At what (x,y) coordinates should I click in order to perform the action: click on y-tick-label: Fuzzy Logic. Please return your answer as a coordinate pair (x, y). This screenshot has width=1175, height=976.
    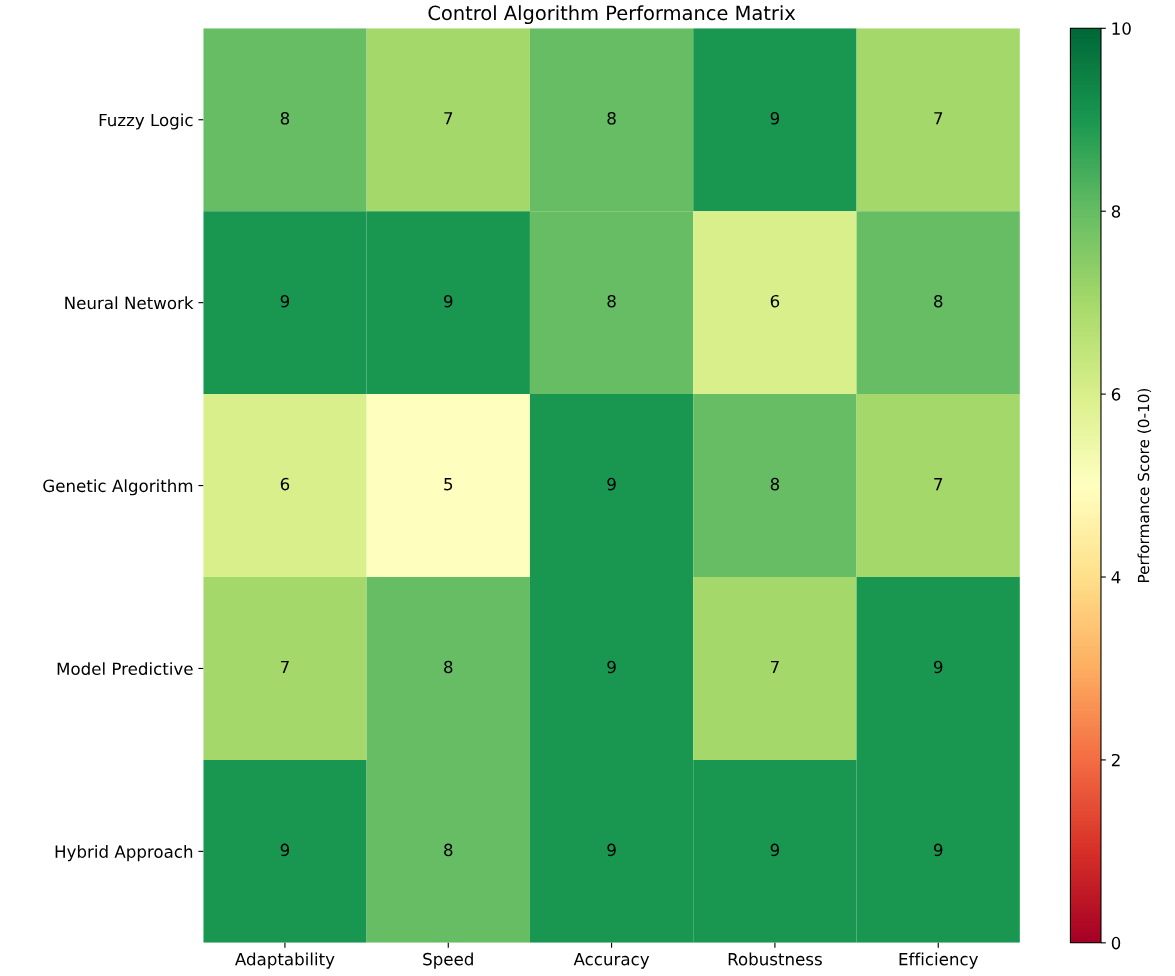
    Looking at the image, I should click on (146, 121).